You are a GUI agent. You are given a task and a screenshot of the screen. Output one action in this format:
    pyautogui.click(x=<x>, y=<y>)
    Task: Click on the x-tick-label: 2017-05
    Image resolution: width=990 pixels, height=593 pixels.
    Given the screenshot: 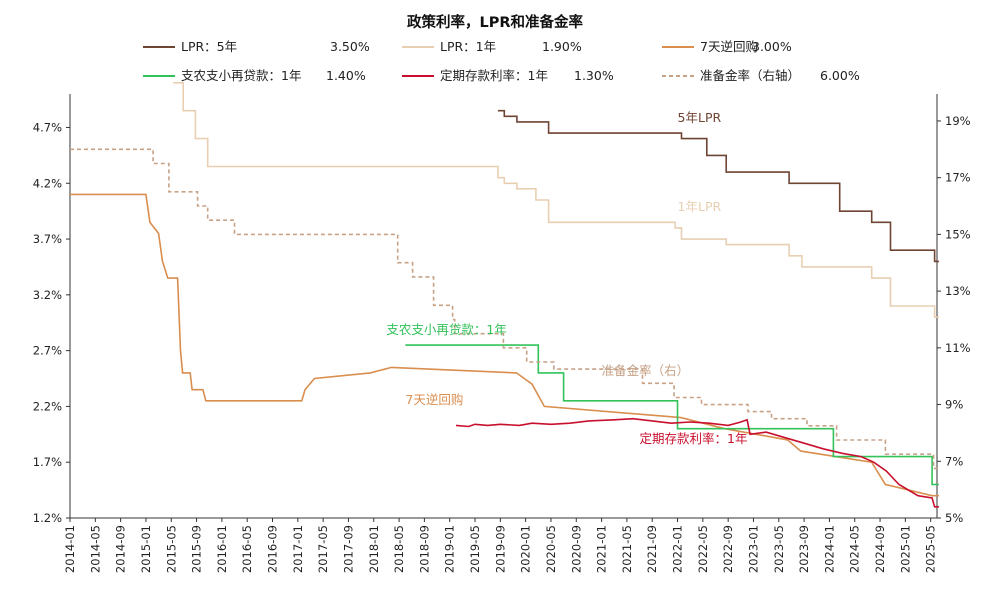 What is the action you would take?
    pyautogui.click(x=323, y=549)
    